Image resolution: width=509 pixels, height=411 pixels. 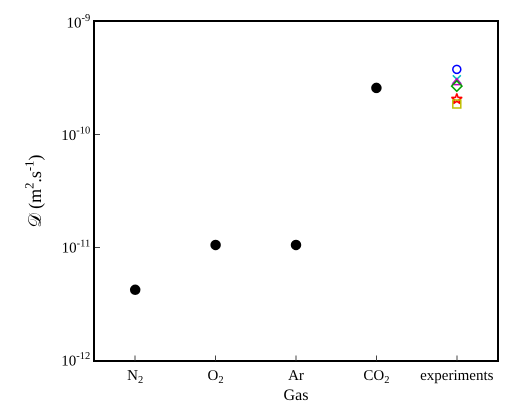 What do you see at coordinates (78, 22) in the screenshot?
I see `y-tick-label: 10$^{-9}$` at bounding box center [78, 22].